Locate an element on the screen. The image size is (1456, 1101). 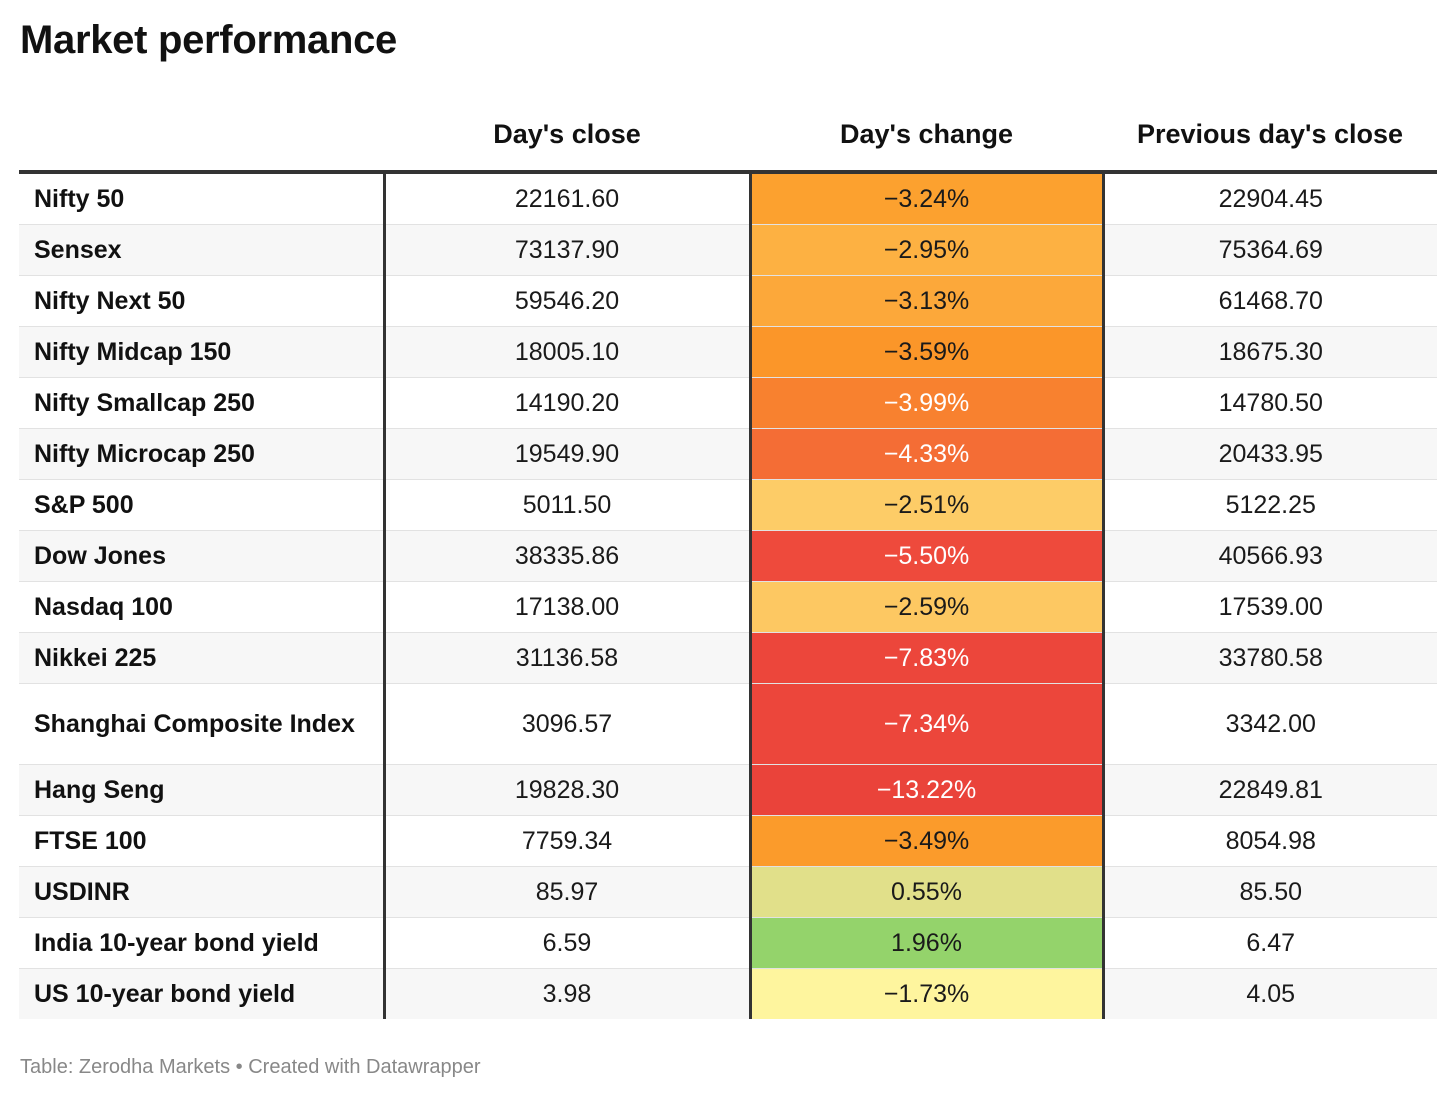
header-previous-days-close: Previous day's close is located at coordinates (1270, 136).